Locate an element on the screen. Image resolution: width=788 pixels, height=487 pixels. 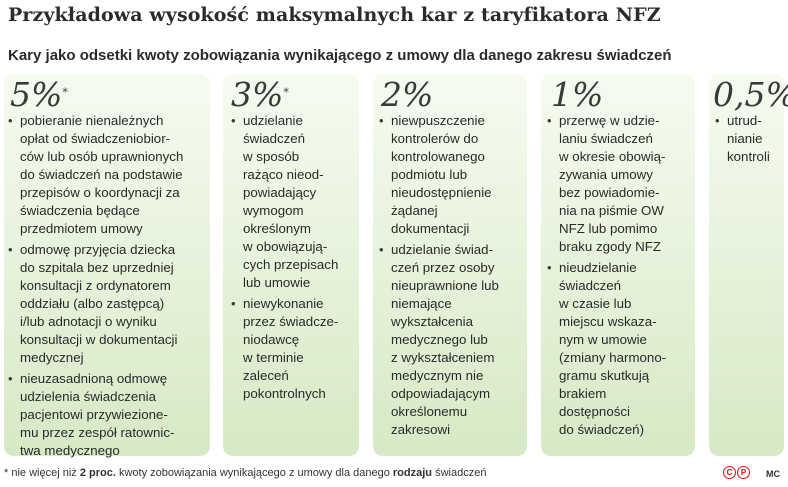
percent-heading: 5%* is located at coordinates (39, 94).